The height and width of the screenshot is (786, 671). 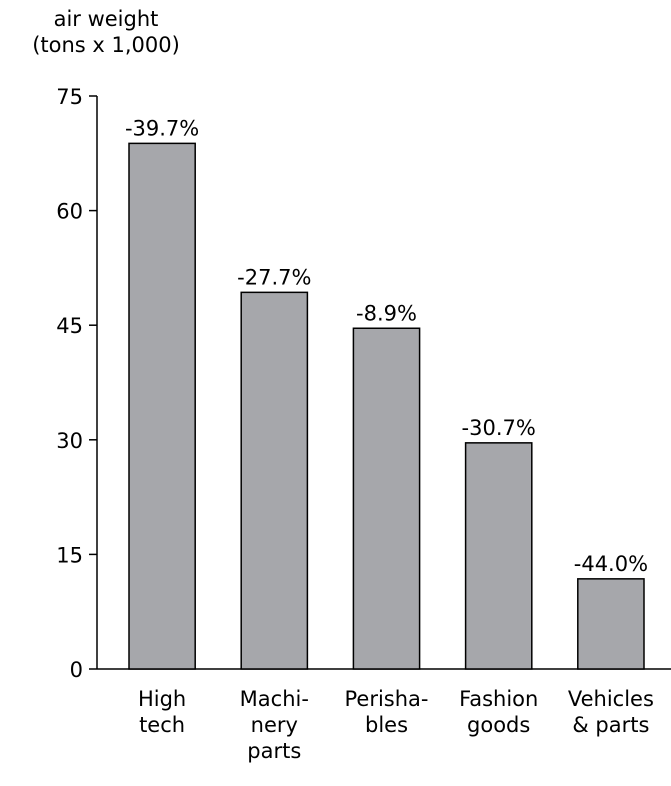 I want to click on y-tick-label: 15, so click(x=69, y=555).